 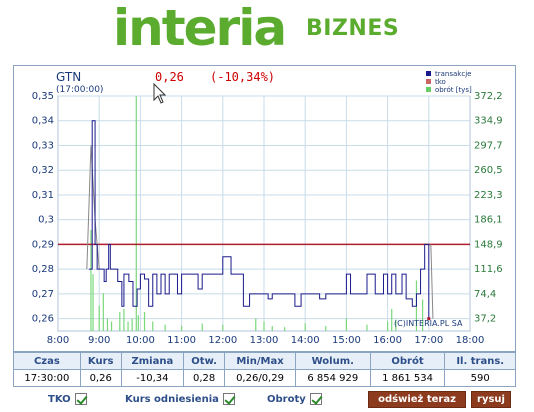 What do you see at coordinates (428, 323) in the screenshot?
I see `watermark: (C)INTERIA.PL SA` at bounding box center [428, 323].